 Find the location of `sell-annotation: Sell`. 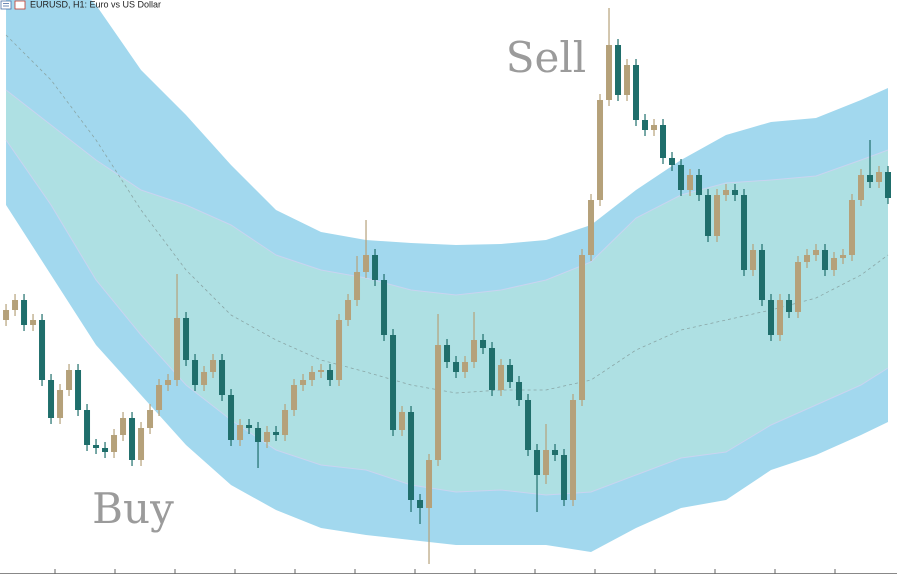

sell-annotation: Sell is located at coordinates (546, 57).